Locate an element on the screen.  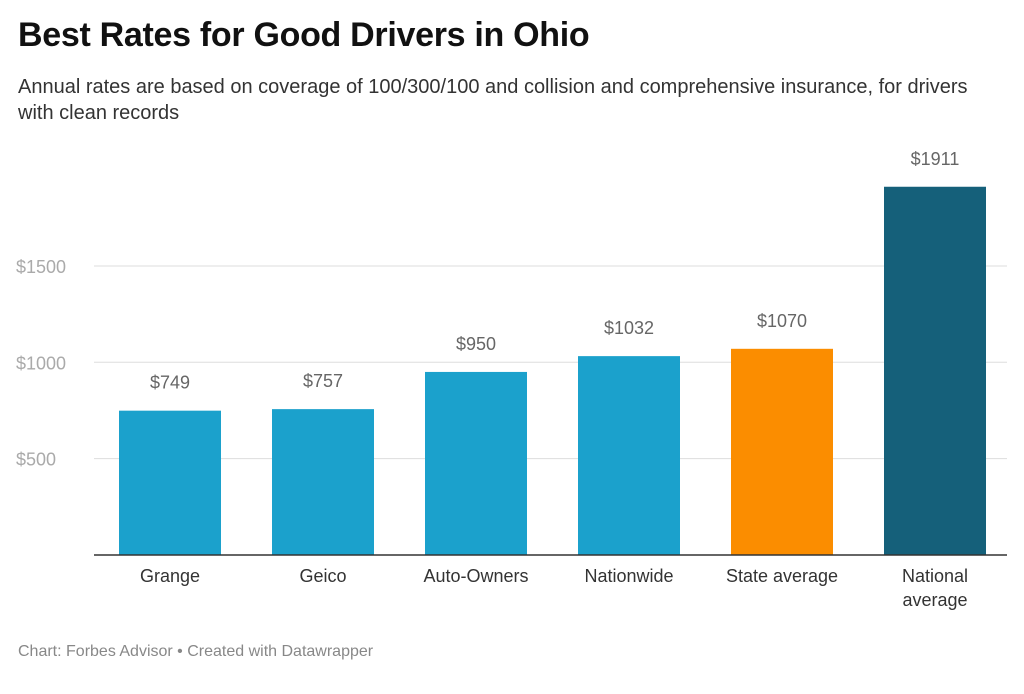
bar-value-label: $950 is located at coordinates (476, 344).